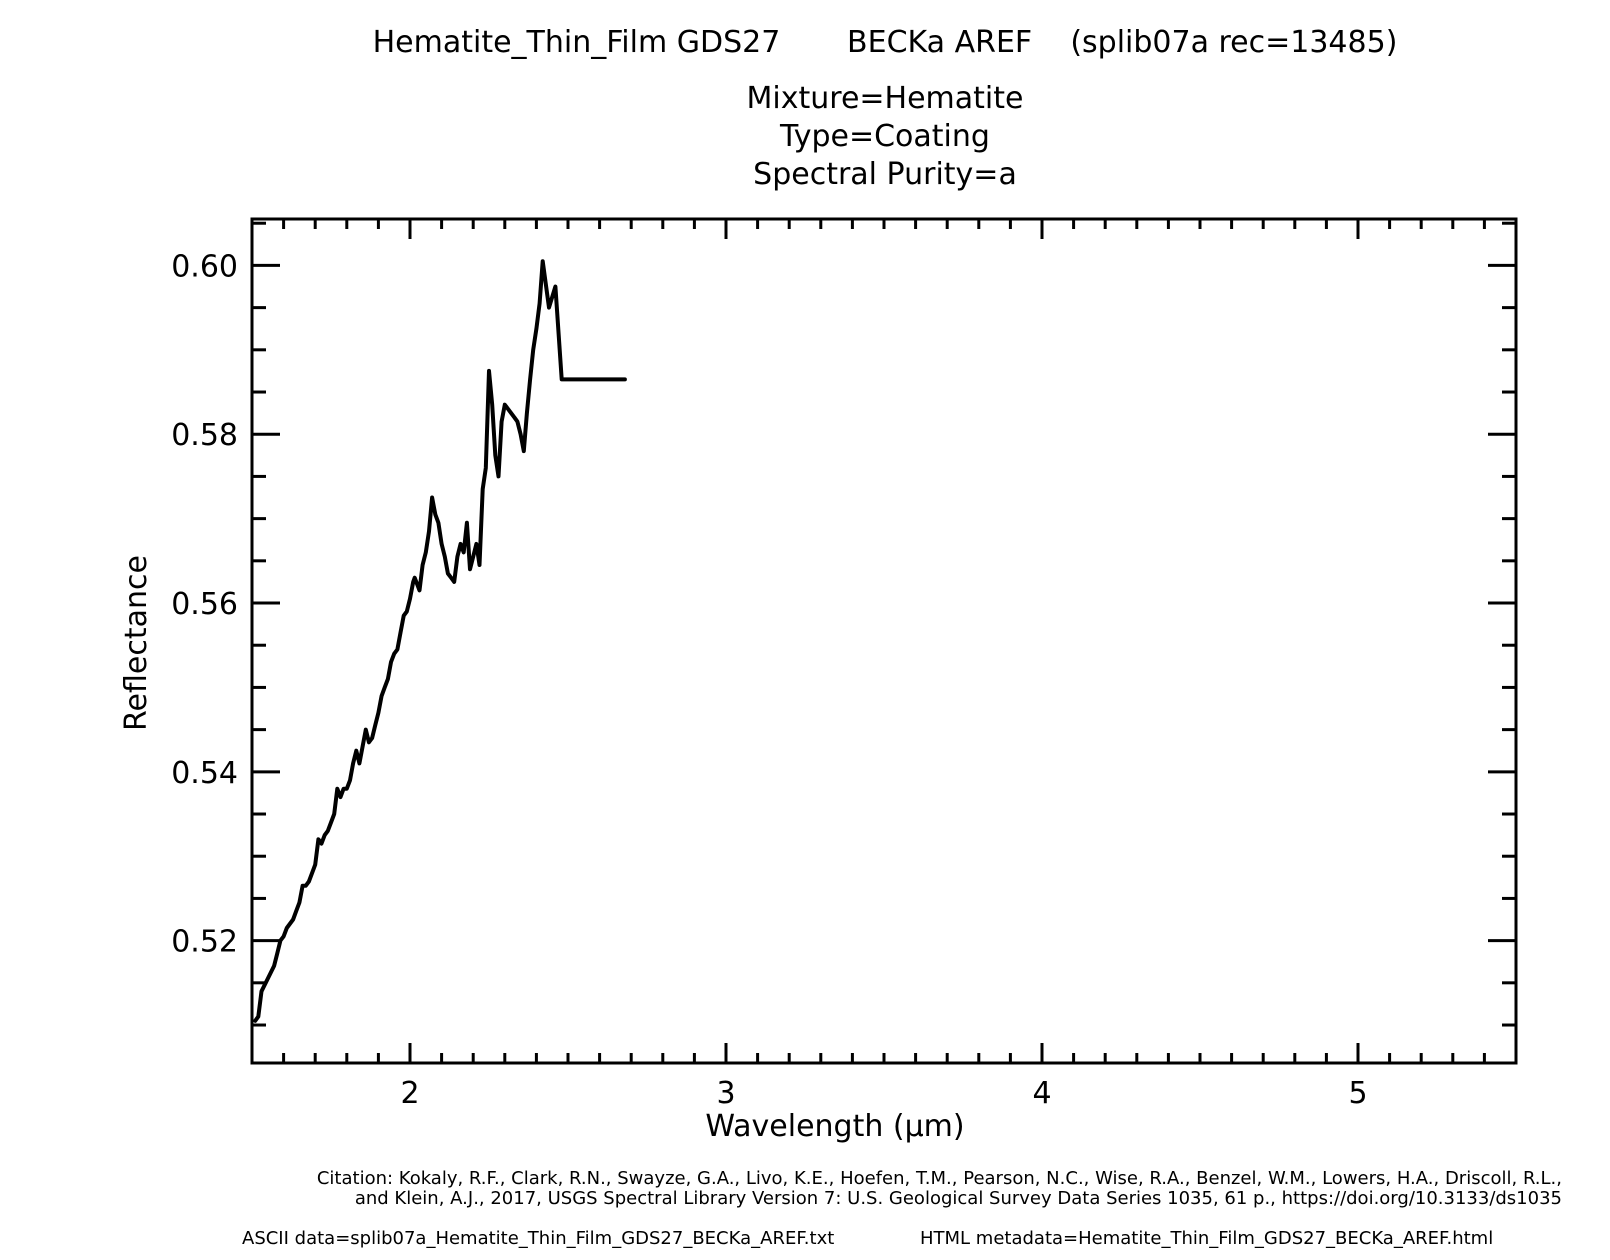  What do you see at coordinates (885, 174) in the screenshot?
I see `subtitle-purity: Spectral Purity=a` at bounding box center [885, 174].